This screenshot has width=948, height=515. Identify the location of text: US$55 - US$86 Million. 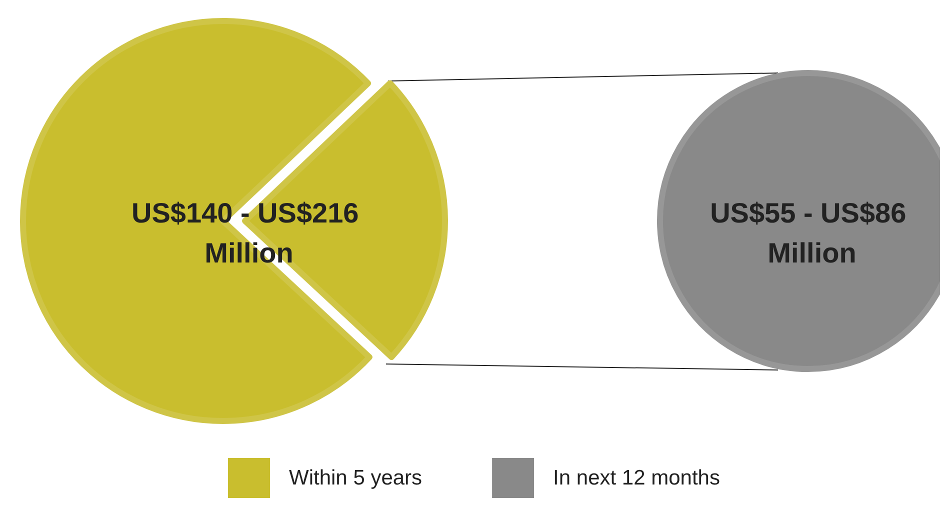
(812, 233).